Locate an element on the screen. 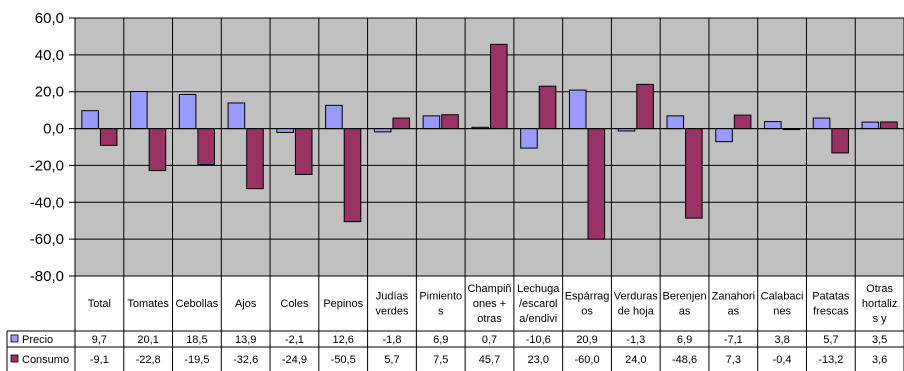 The height and width of the screenshot is (371, 904). category-label: Total is located at coordinates (99, 304).